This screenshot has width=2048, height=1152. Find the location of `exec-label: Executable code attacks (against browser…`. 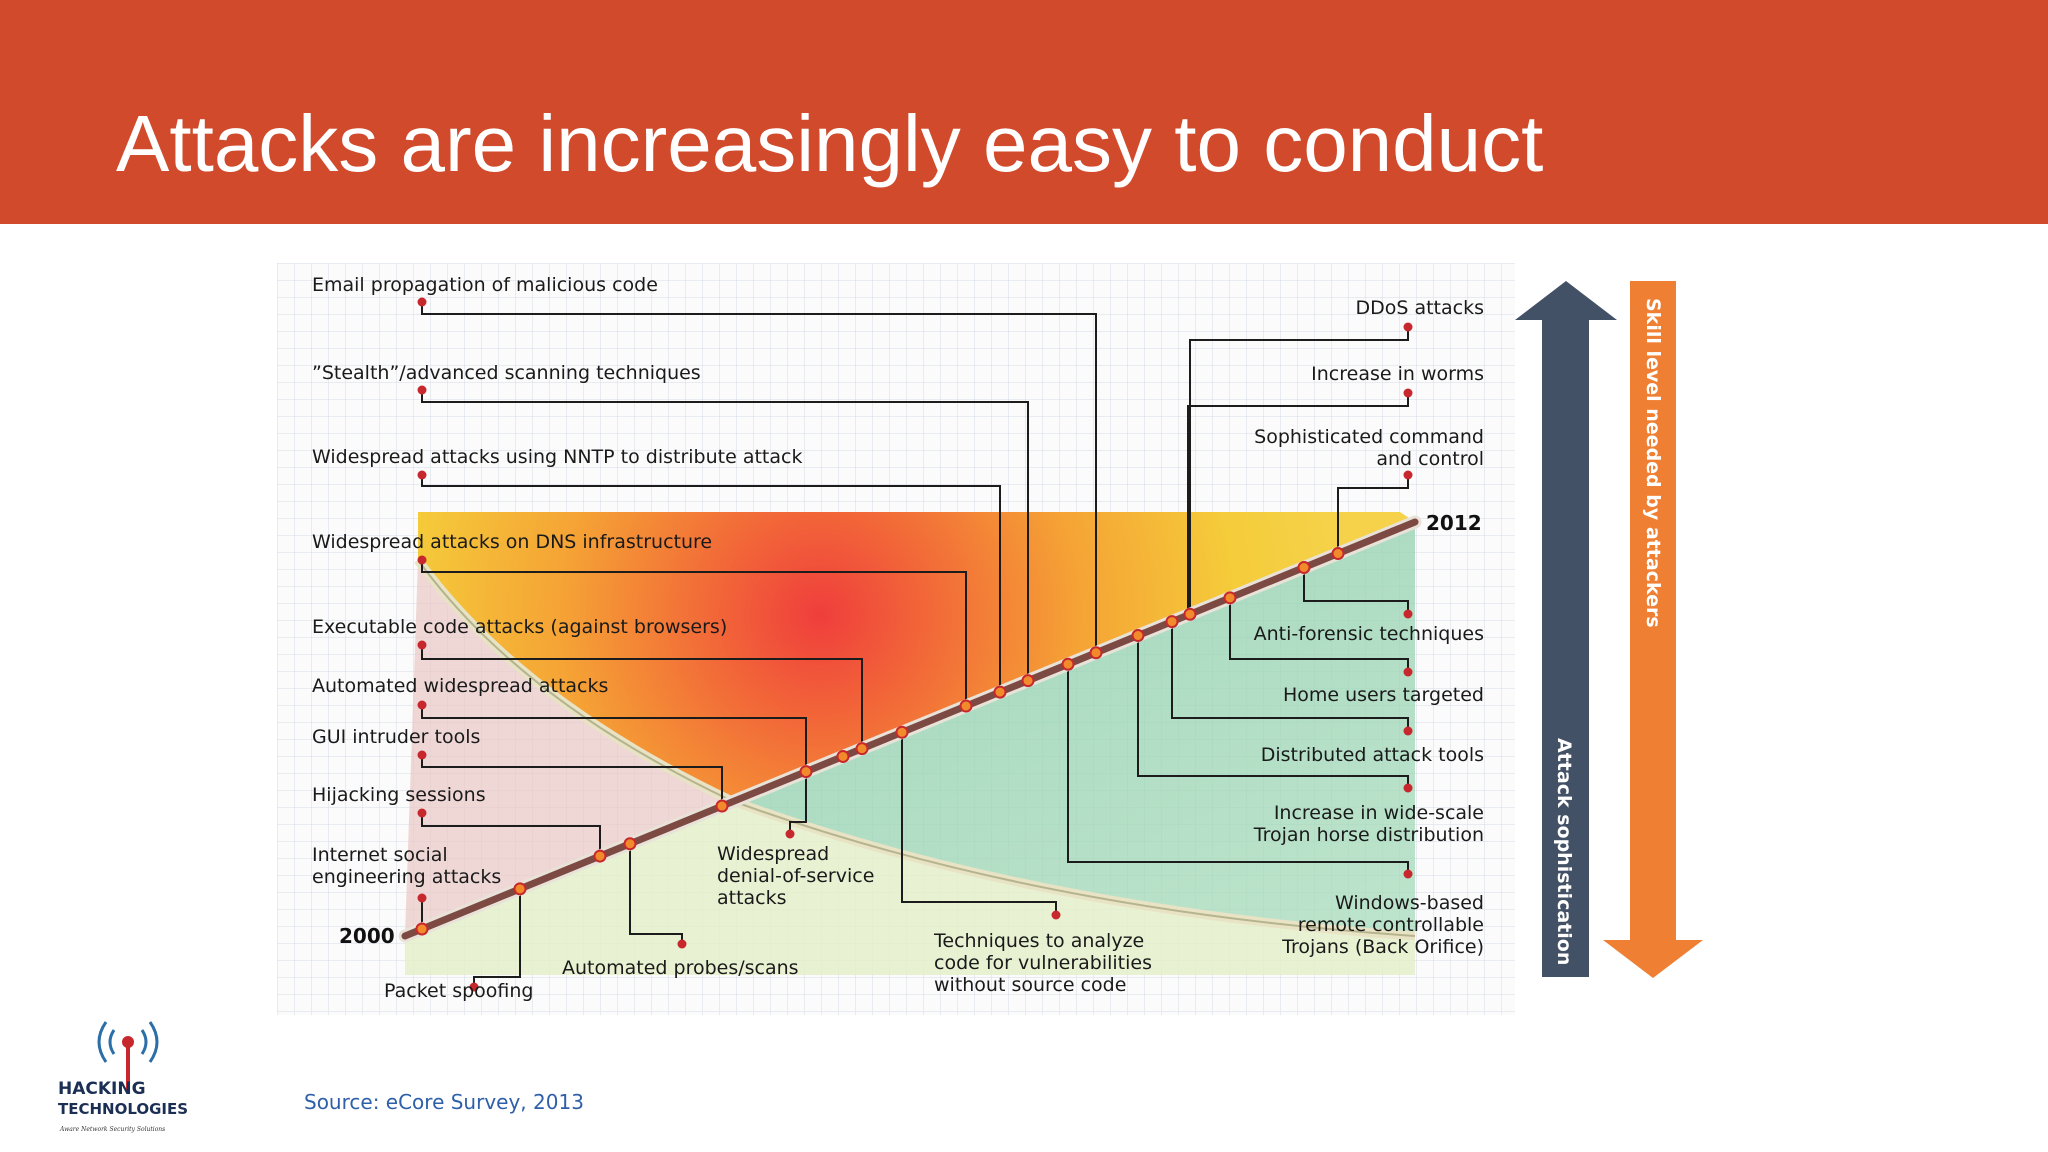

exec-label: Executable code attacks (against browser… is located at coordinates (519, 627).